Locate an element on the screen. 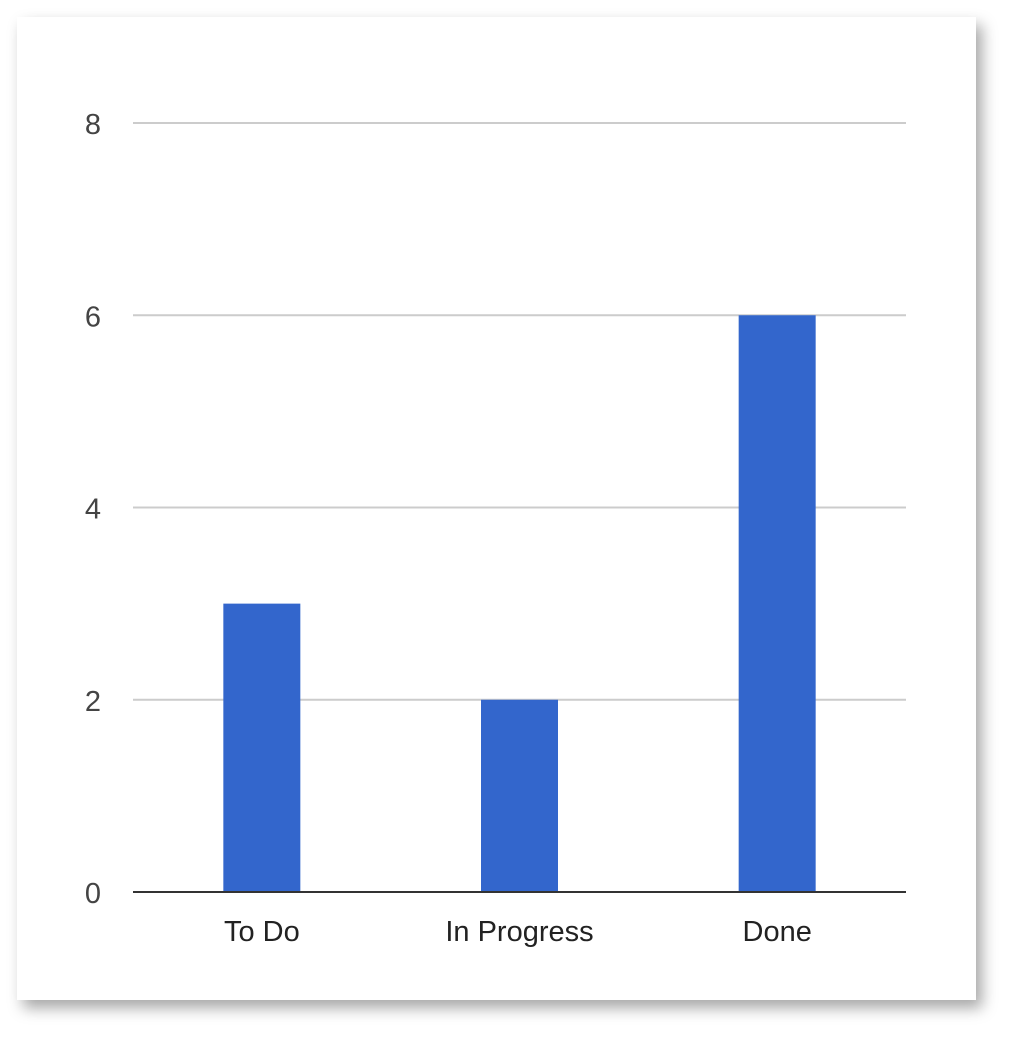 This screenshot has width=1024, height=1049. bar-done is located at coordinates (777, 603).